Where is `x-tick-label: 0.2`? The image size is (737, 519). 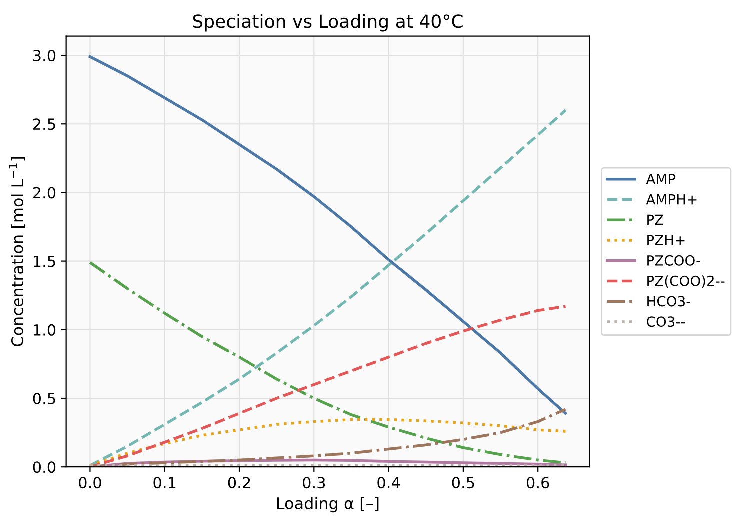 x-tick-label: 0.2 is located at coordinates (239, 483).